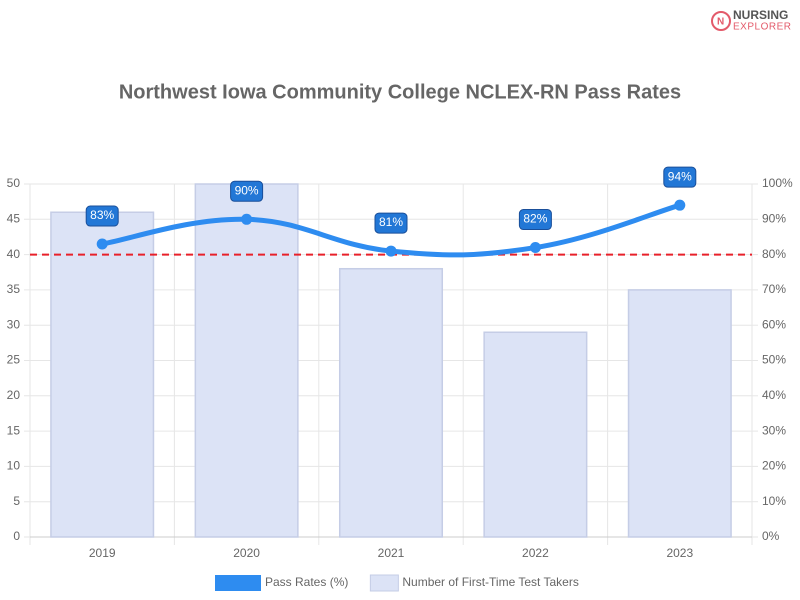 This screenshot has height=600, width=800. I want to click on logo-glyph: N, so click(720, 22).